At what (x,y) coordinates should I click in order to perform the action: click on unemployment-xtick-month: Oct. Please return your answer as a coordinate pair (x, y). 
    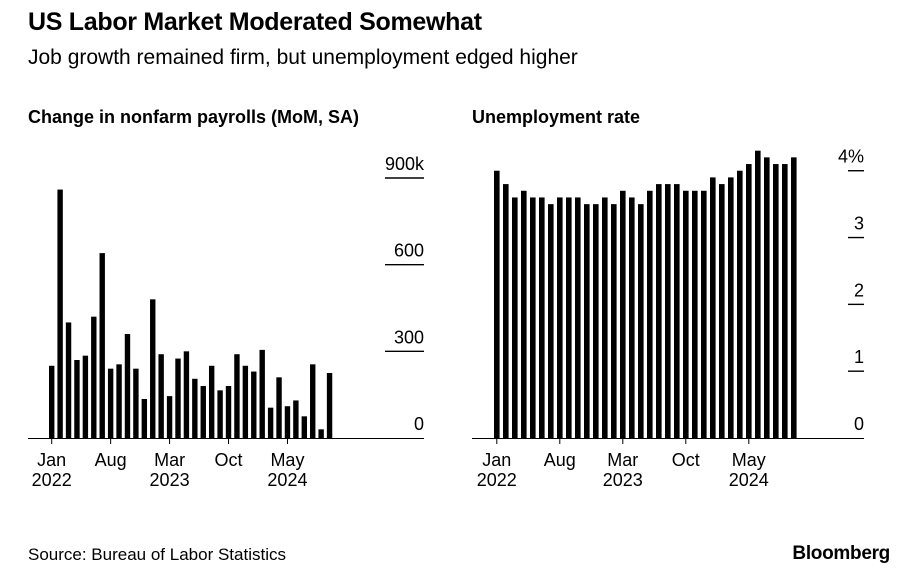
    Looking at the image, I should click on (686, 460).